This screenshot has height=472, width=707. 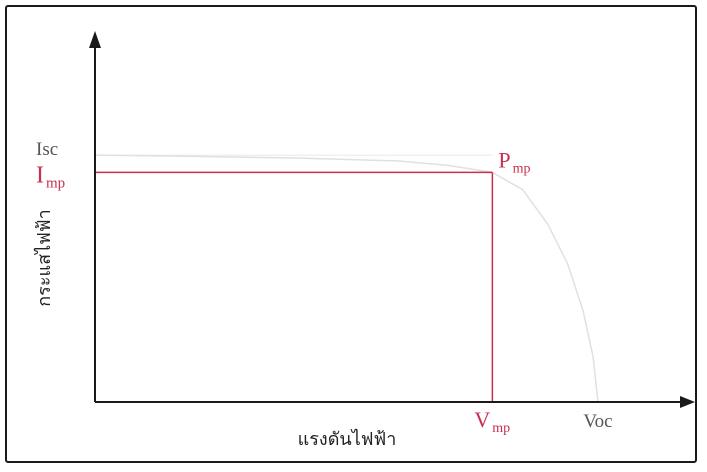 I want to click on y-tick-label-isc: Isc, so click(x=47, y=149).